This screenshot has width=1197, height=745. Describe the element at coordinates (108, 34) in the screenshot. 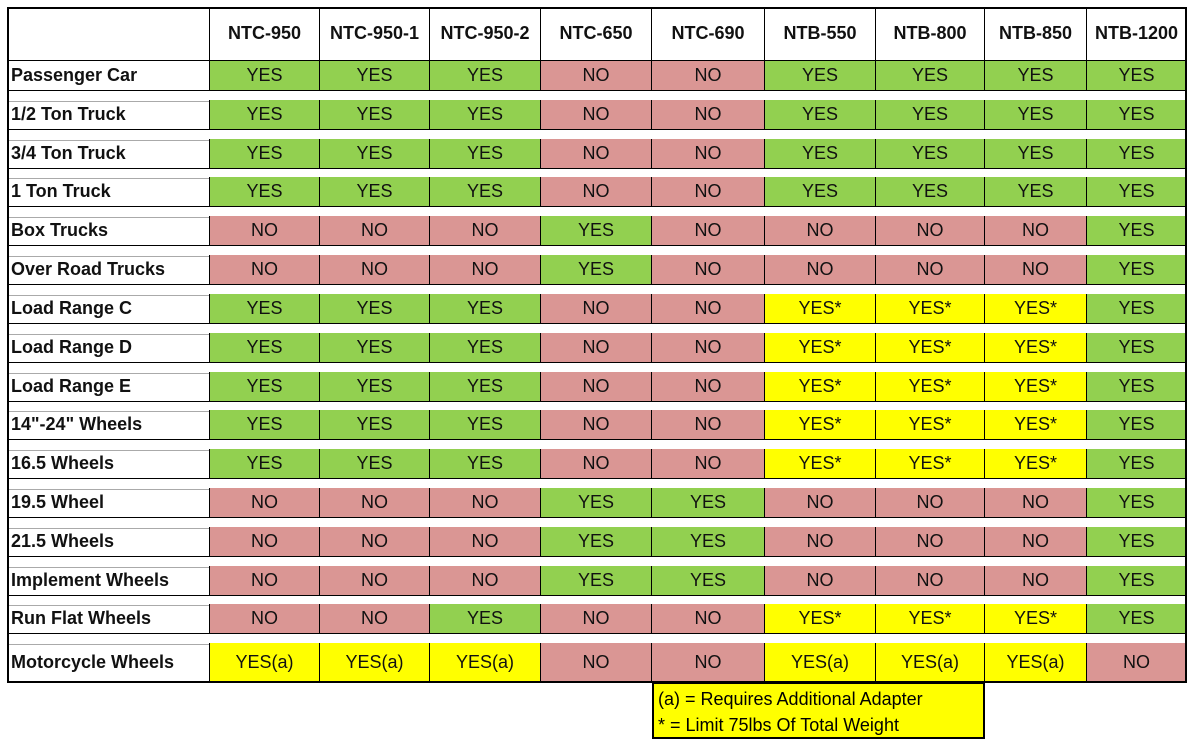

I see `corner-cell` at that location.